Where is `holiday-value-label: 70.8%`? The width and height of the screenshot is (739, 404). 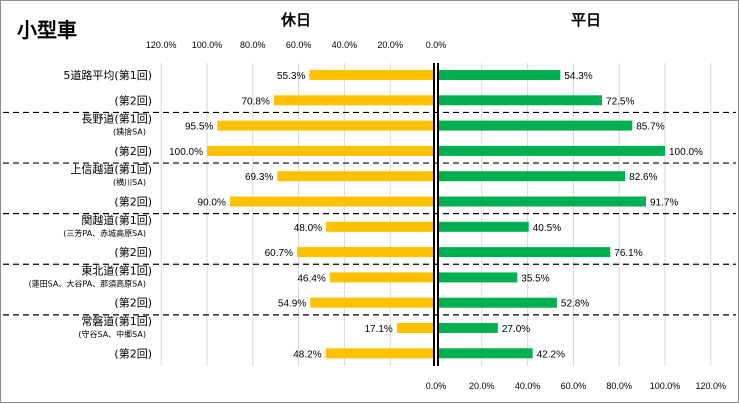
holiday-value-label: 70.8% is located at coordinates (256, 101).